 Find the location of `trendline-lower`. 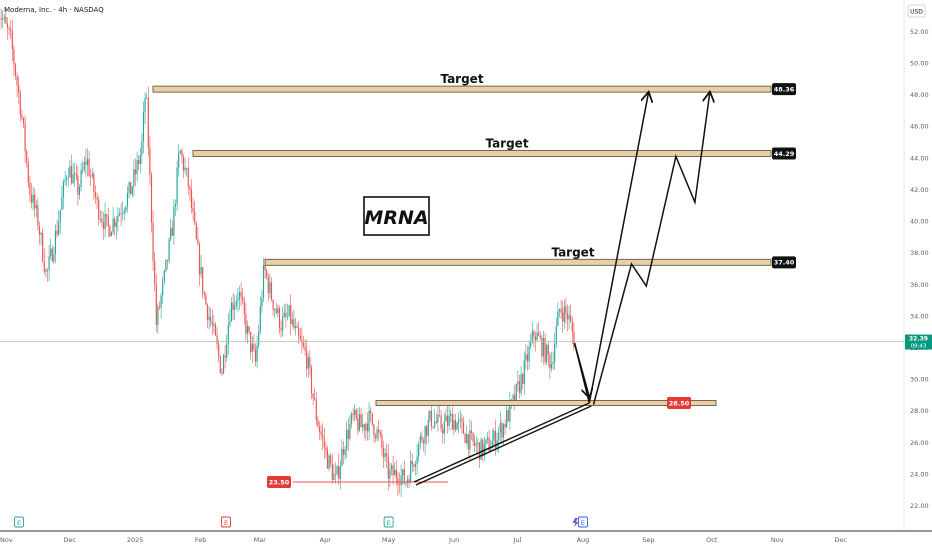

trendline-lower is located at coordinates (503, 445).